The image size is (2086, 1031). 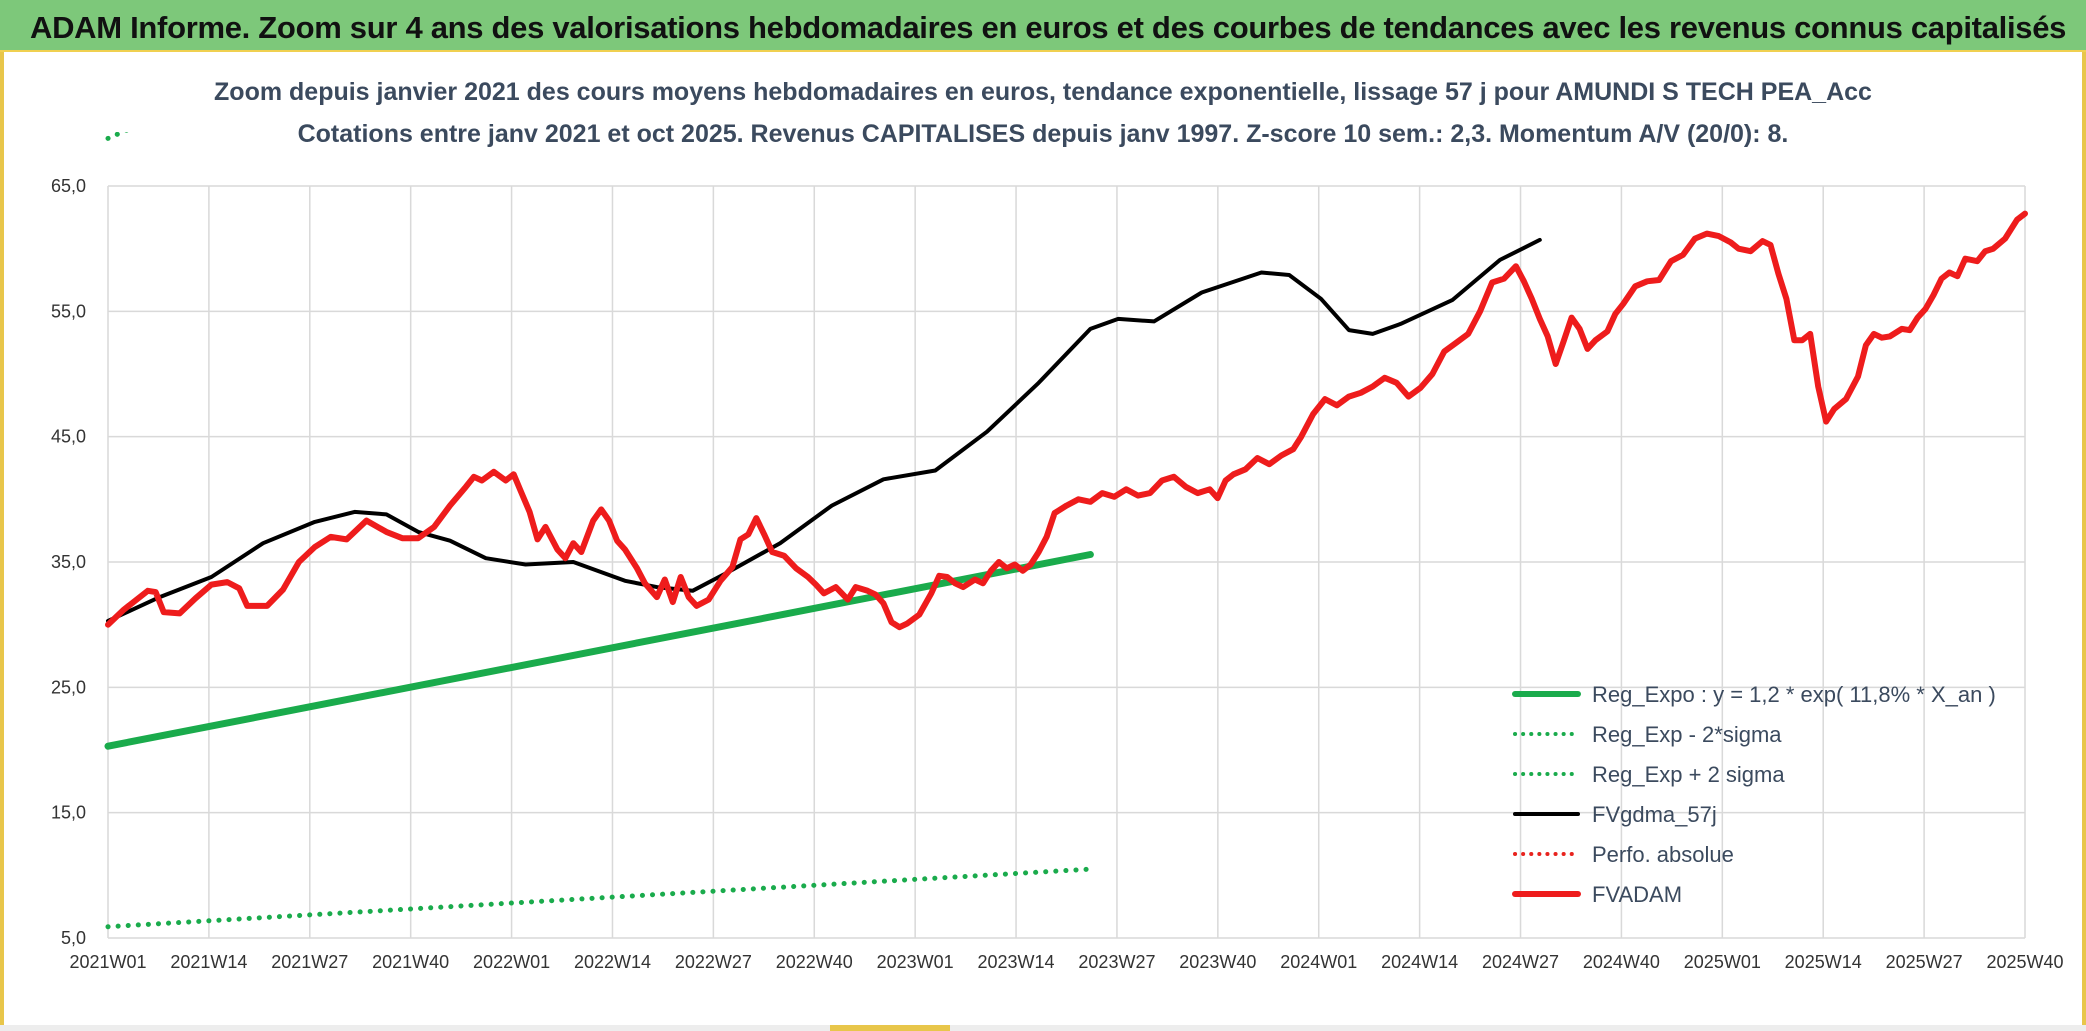 What do you see at coordinates (1318, 962) in the screenshot?
I see `x-tick-label: 2024W01` at bounding box center [1318, 962].